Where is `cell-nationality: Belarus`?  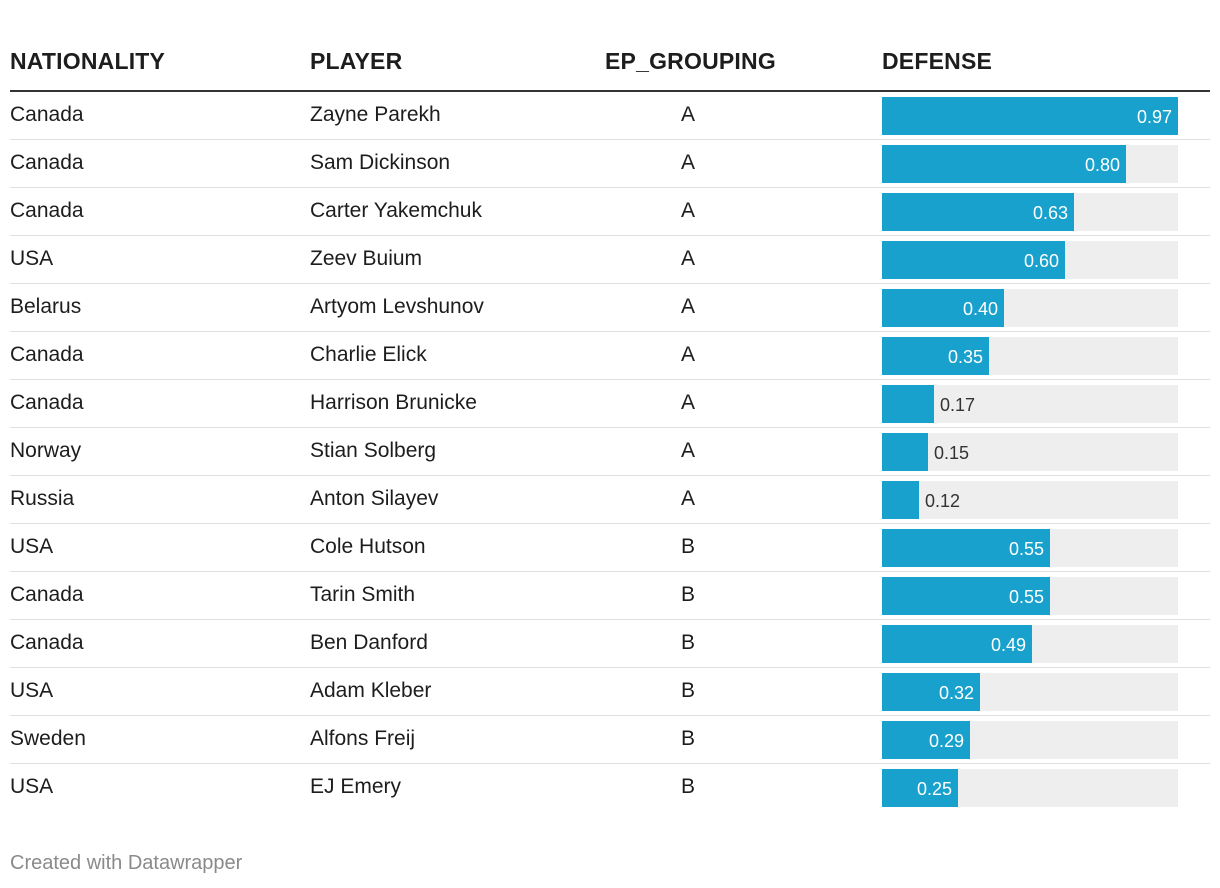
cell-nationality: Belarus is located at coordinates (46, 306).